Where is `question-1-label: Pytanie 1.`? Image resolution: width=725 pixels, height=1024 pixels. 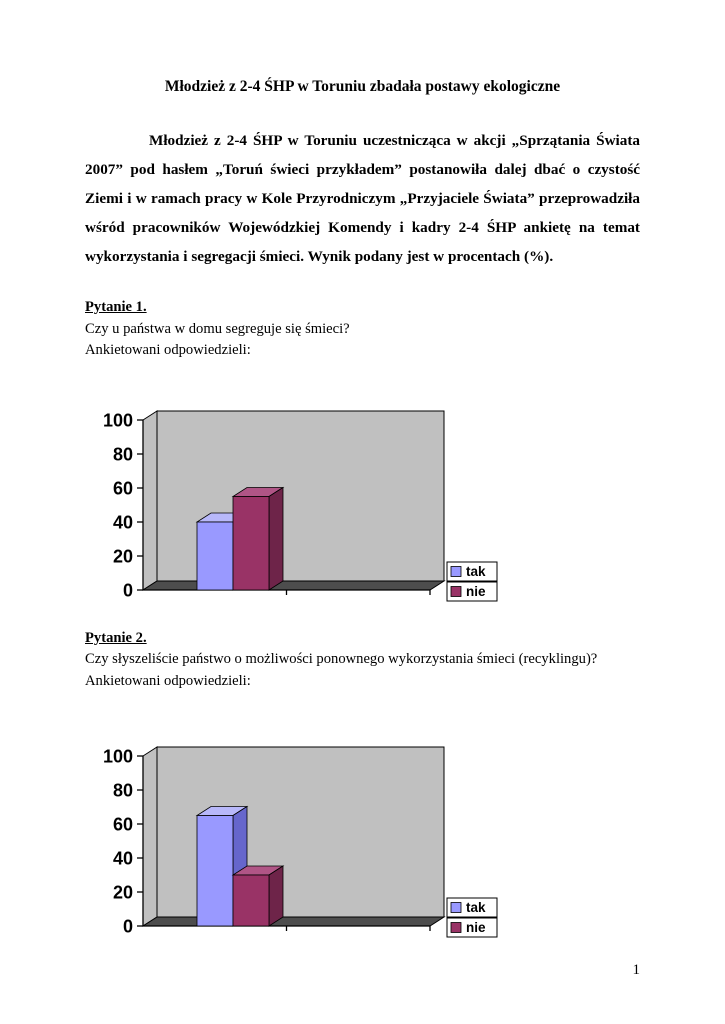 question-1-label: Pytanie 1. is located at coordinates (116, 307).